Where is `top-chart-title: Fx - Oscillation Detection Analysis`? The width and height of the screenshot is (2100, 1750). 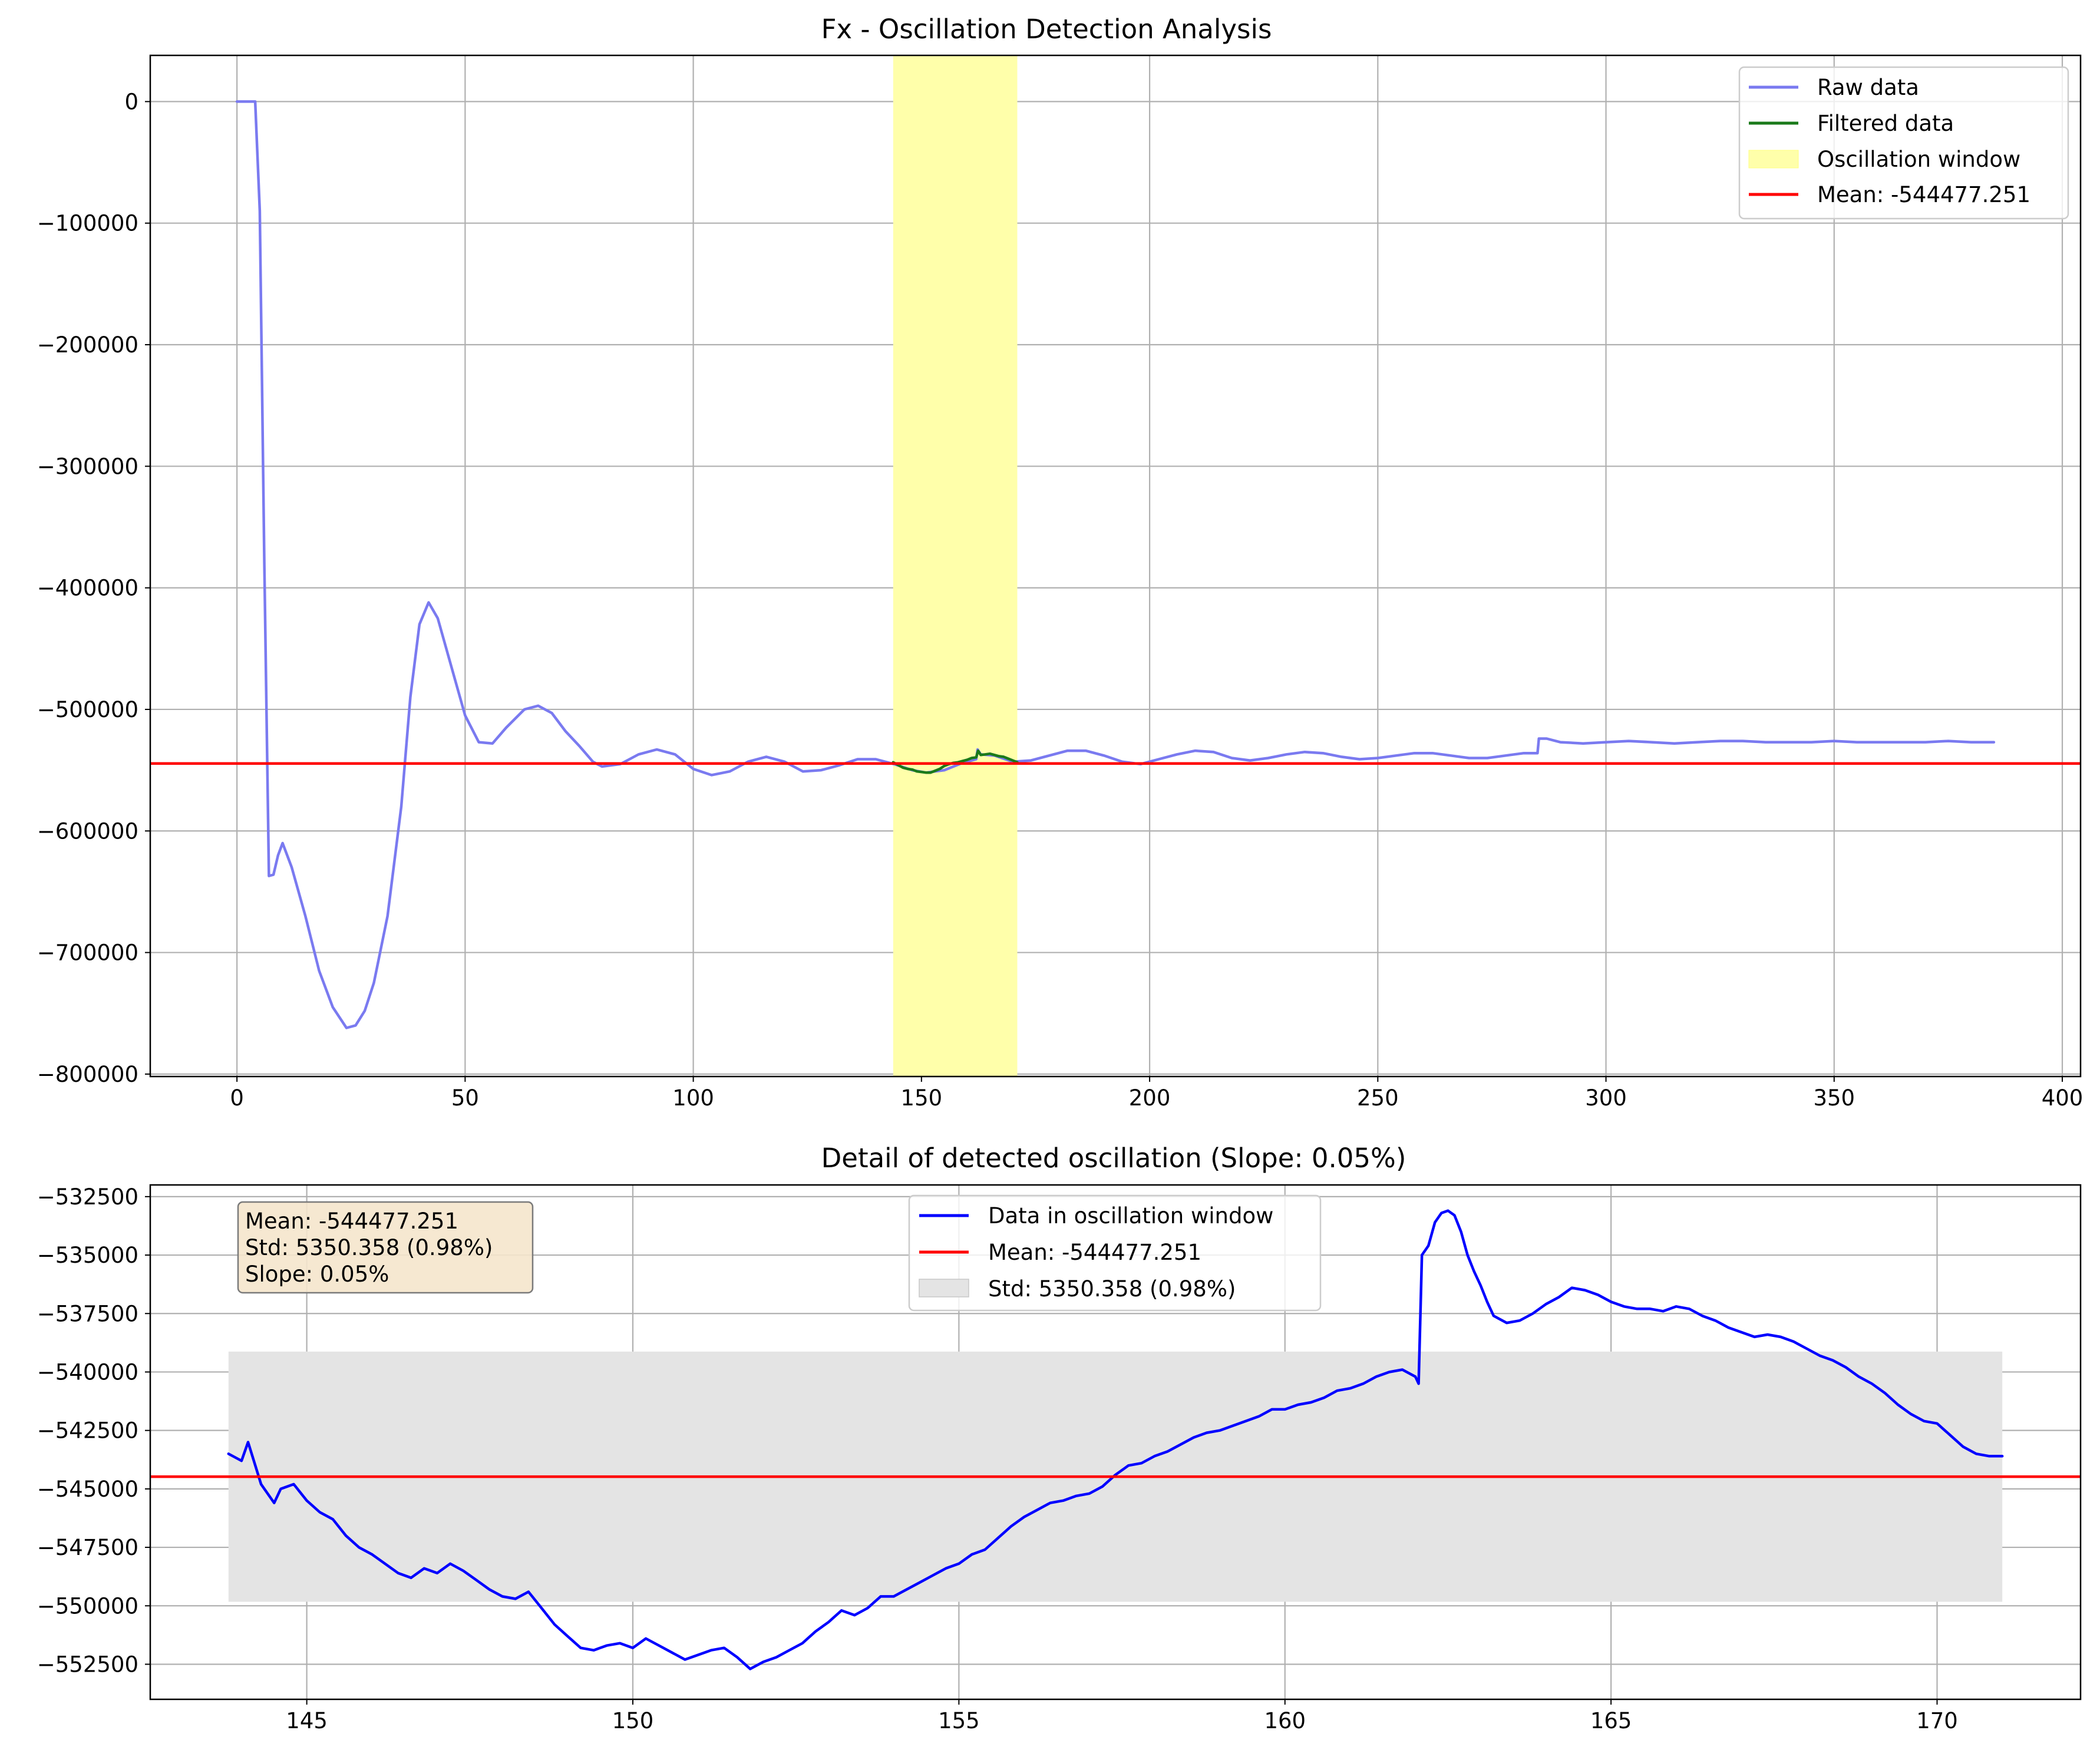 top-chart-title: Fx - Oscillation Detection Analysis is located at coordinates (1046, 29).